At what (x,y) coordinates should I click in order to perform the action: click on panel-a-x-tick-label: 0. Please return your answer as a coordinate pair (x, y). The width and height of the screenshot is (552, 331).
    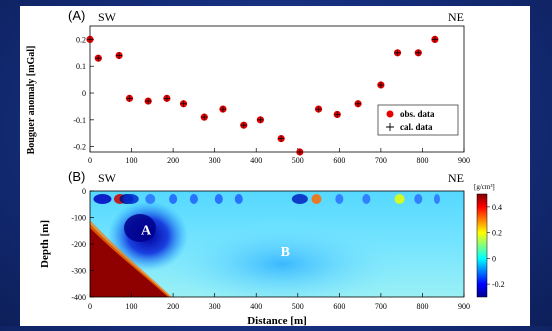
    Looking at the image, I should click on (90, 160).